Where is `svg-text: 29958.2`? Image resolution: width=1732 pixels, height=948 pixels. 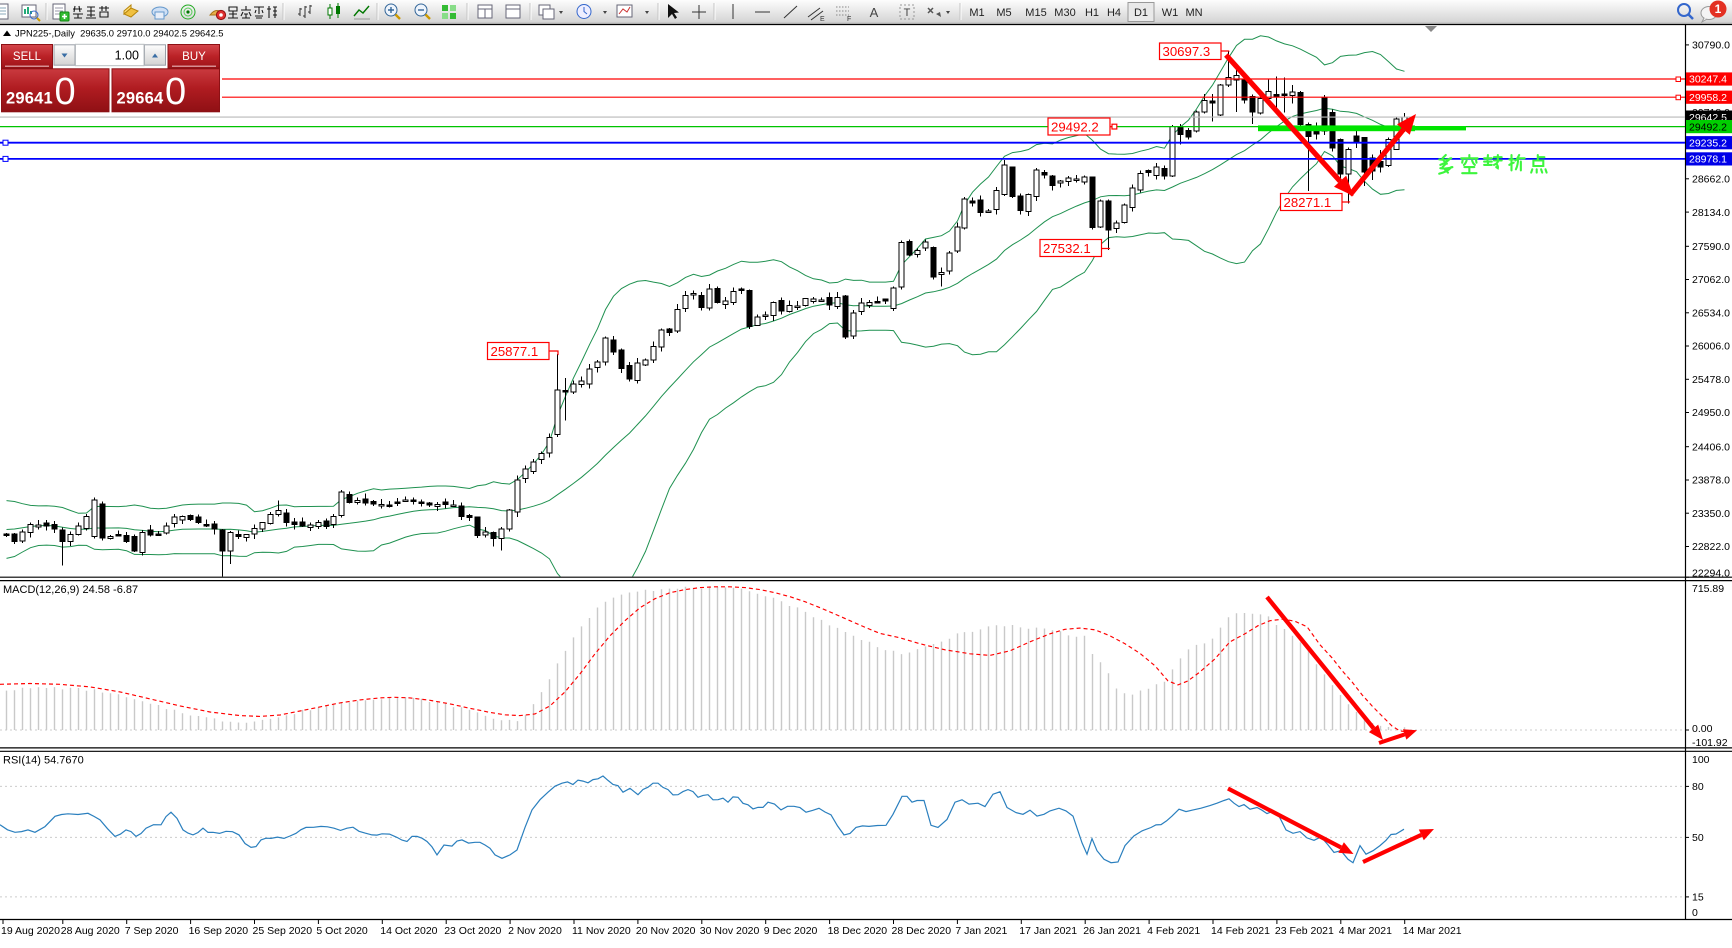
svg-text: 29958.2 is located at coordinates (1708, 98).